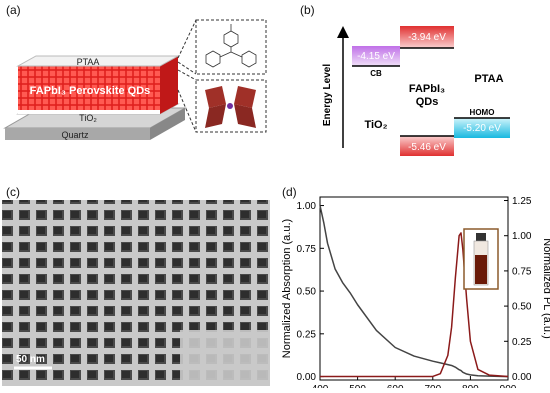  I want to click on panel-label: (a), so click(13, 10).